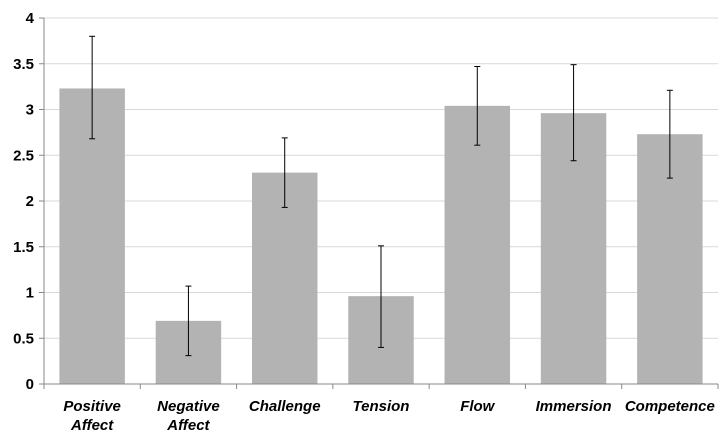 This screenshot has height=434, width=719. I want to click on y-tick-label: 2.5, so click(23, 155).